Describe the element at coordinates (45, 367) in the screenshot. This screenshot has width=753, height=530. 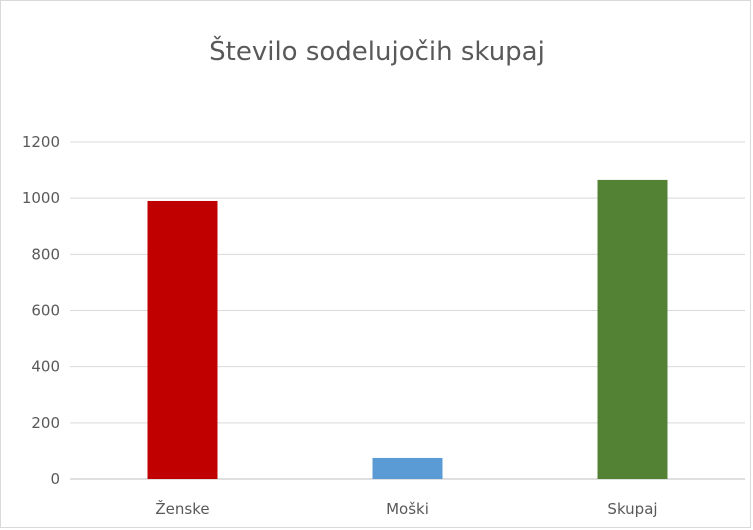
I see `y-tick-label: 400` at that location.